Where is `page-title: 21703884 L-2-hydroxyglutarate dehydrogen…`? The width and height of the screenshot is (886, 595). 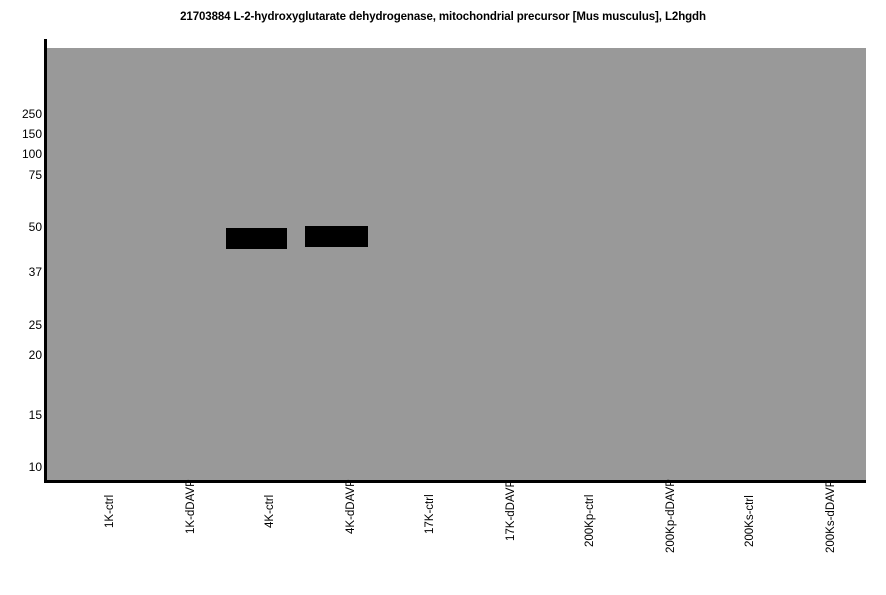
page-title: 21703884 L-2-hydroxyglutarate dehydrogen… is located at coordinates (443, 17).